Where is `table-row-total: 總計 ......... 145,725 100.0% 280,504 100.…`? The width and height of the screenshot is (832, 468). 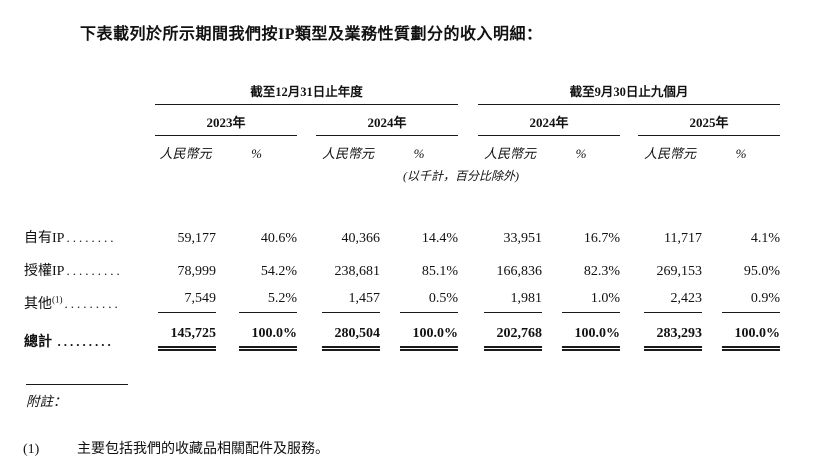
table-row-total: 總計 ......... 145,725 100.0% 280,504 100.… is located at coordinates (402, 332).